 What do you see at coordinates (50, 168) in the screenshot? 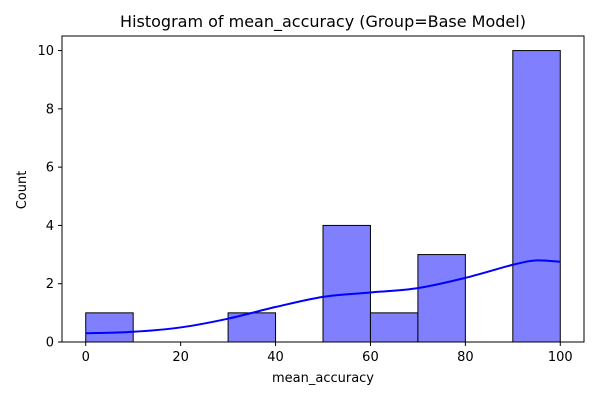
I see `y-tick-label: 6` at bounding box center [50, 168].